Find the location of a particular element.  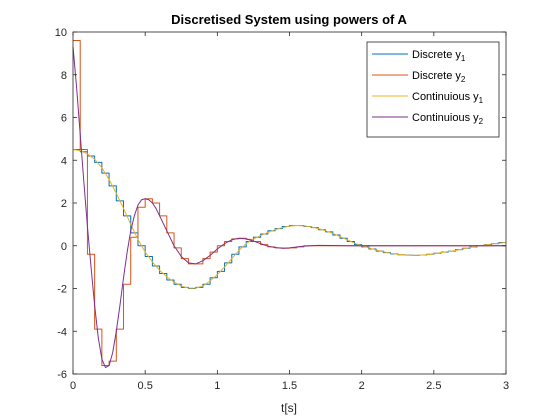

legend-label-2: Discrete y2 is located at coordinates (439, 77).